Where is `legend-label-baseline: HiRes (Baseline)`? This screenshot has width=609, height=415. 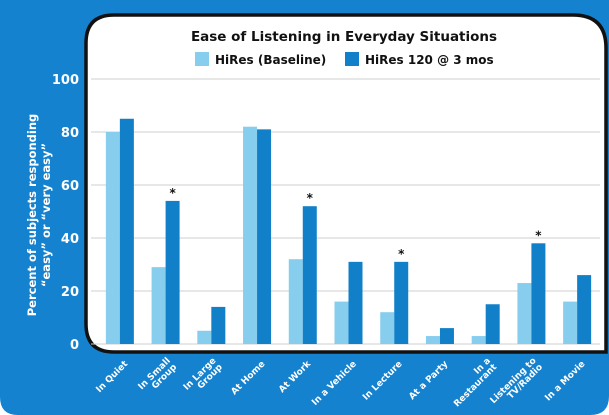 legend-label-baseline: HiRes (Baseline) is located at coordinates (270, 60).